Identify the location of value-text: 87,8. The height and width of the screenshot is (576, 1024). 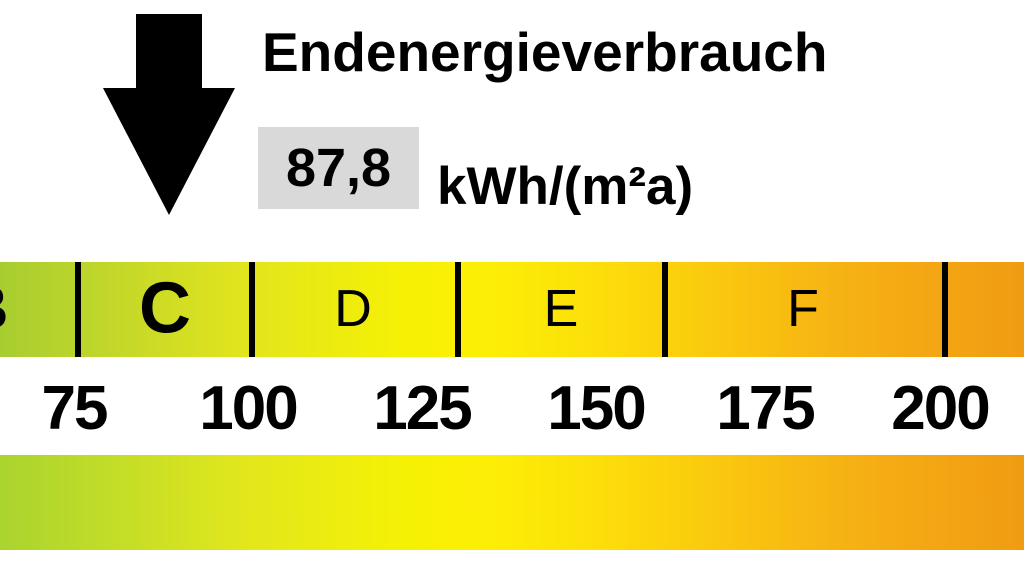
(338, 168).